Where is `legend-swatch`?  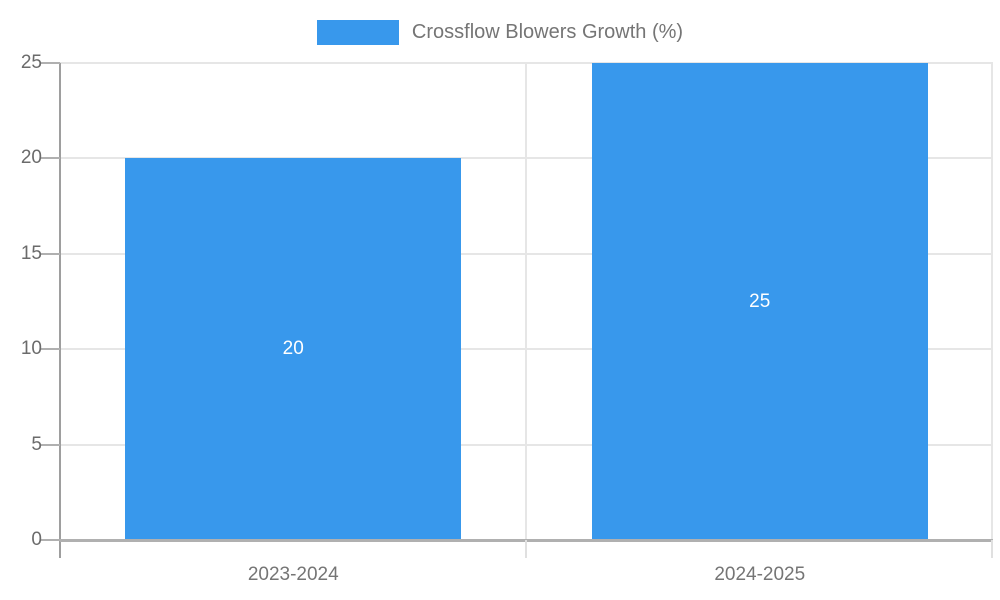 legend-swatch is located at coordinates (357, 32).